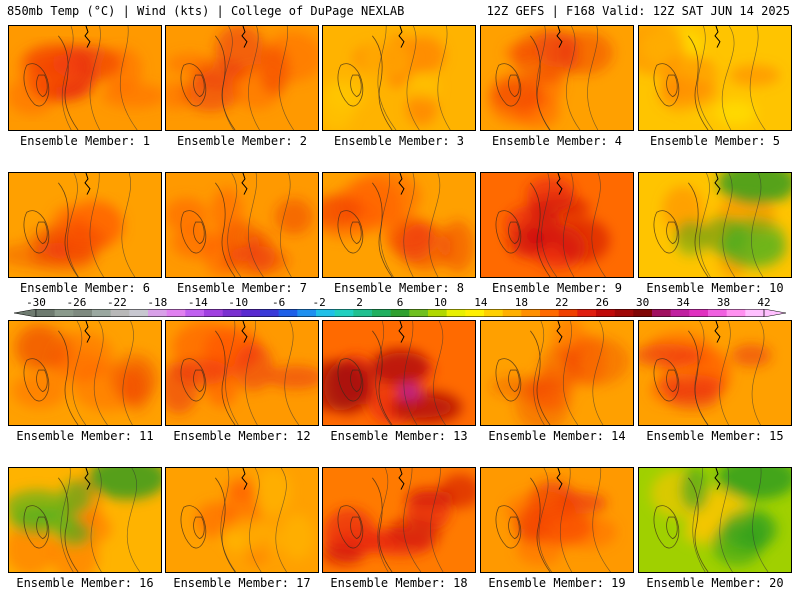 This screenshot has width=800, height=600. What do you see at coordinates (36, 302) in the screenshot?
I see `colorbar-tick-label: -30` at bounding box center [36, 302].